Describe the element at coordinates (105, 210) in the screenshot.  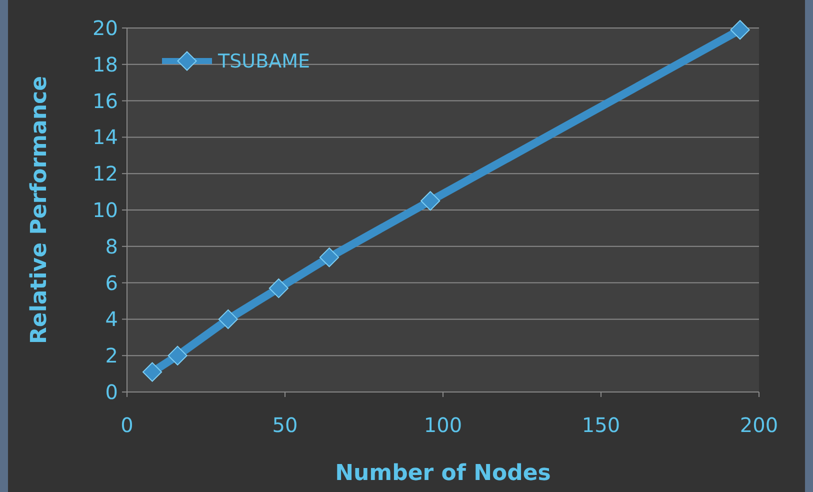
I see `y-tick-label: 10` at that location.